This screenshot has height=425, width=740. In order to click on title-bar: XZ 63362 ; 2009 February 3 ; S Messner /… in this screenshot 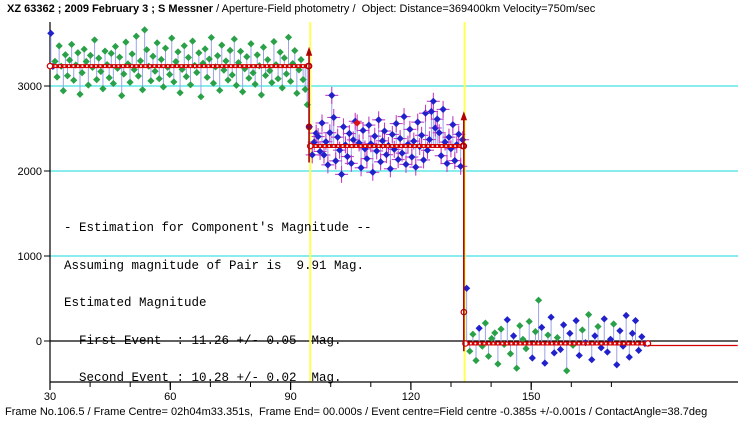, I will do `click(301, 9)`.